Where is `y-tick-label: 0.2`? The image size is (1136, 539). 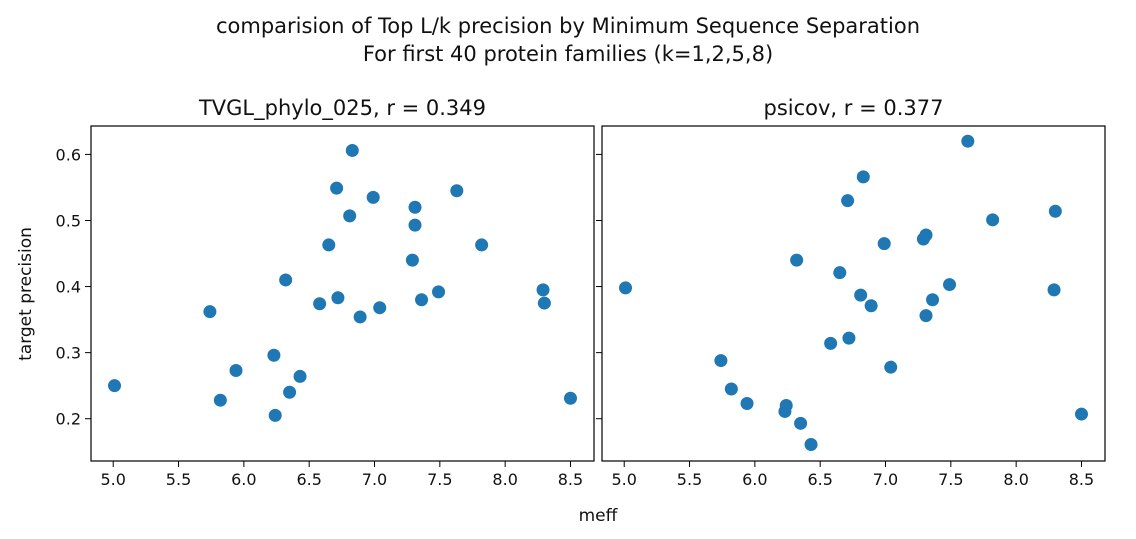 y-tick-label: 0.2 is located at coordinates (68, 419).